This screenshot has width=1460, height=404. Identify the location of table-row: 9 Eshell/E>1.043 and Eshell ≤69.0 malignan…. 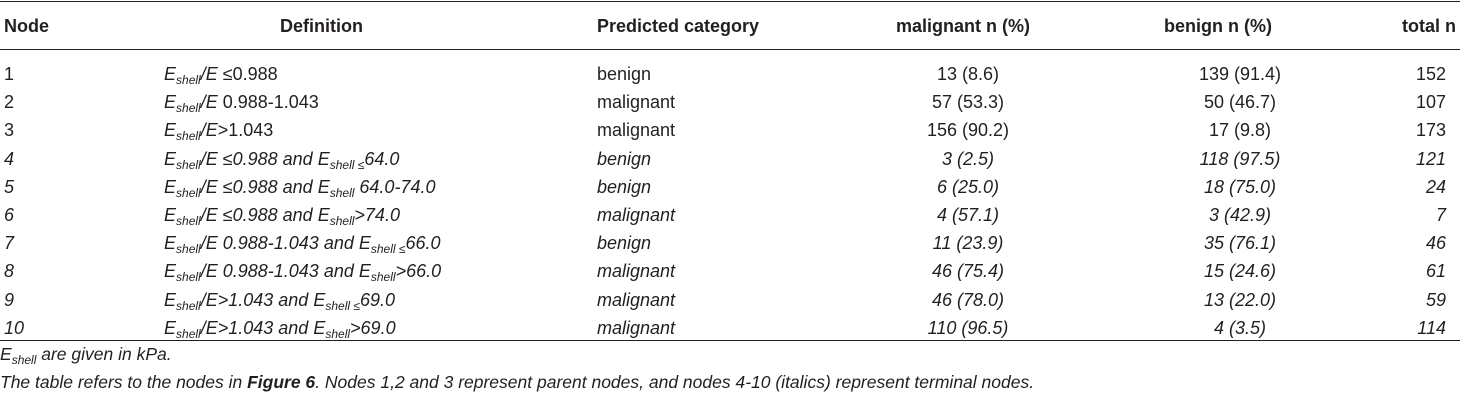
(730, 300).